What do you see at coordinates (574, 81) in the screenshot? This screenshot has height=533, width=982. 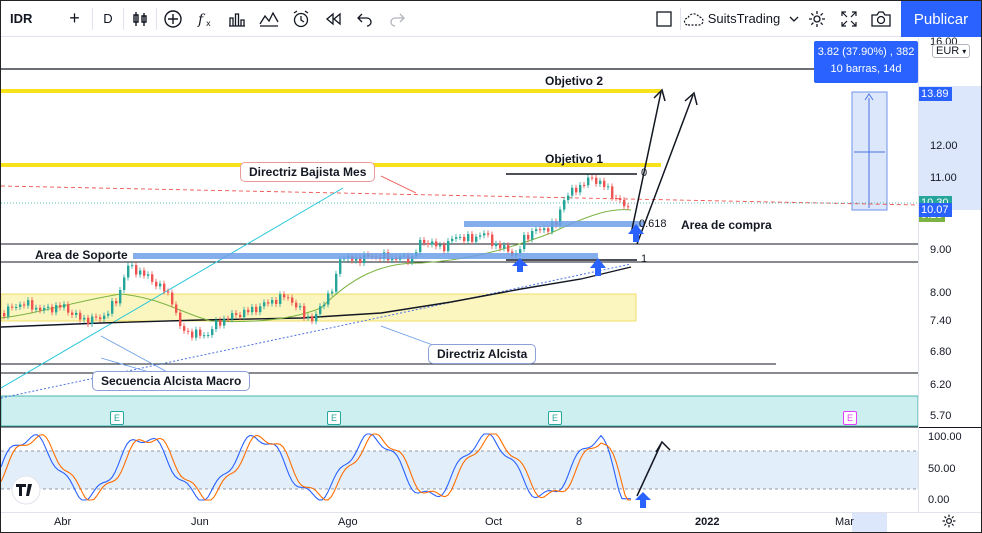 I see `objetivo2-label: Objetivo 2` at bounding box center [574, 81].